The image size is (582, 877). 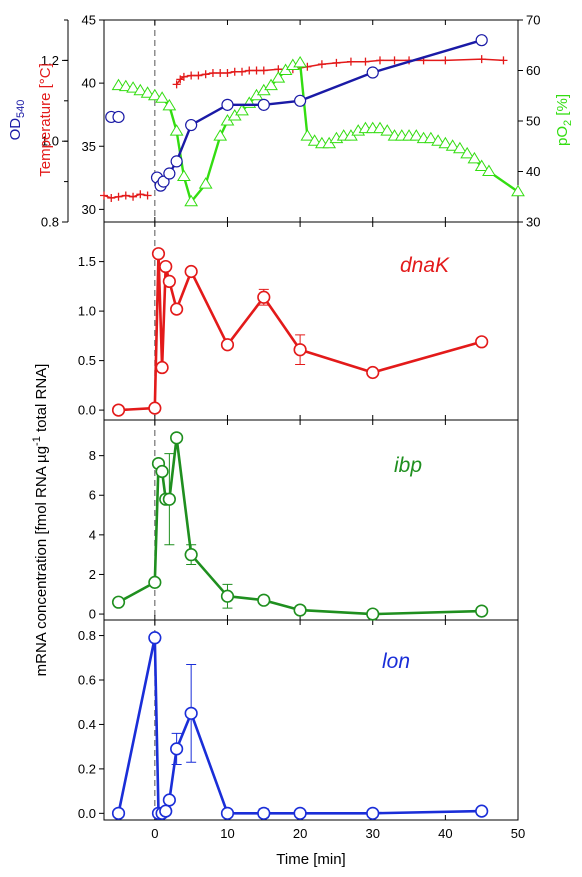 I want to click on po2-tick-label: 70, so click(x=533, y=20).